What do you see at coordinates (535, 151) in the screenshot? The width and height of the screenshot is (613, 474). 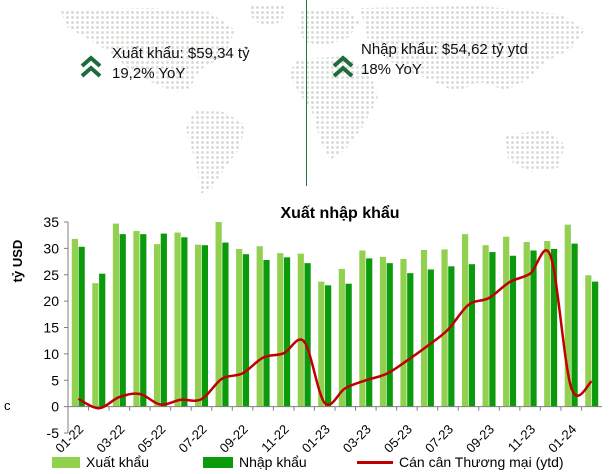 I see `australia-shape` at bounding box center [535, 151].